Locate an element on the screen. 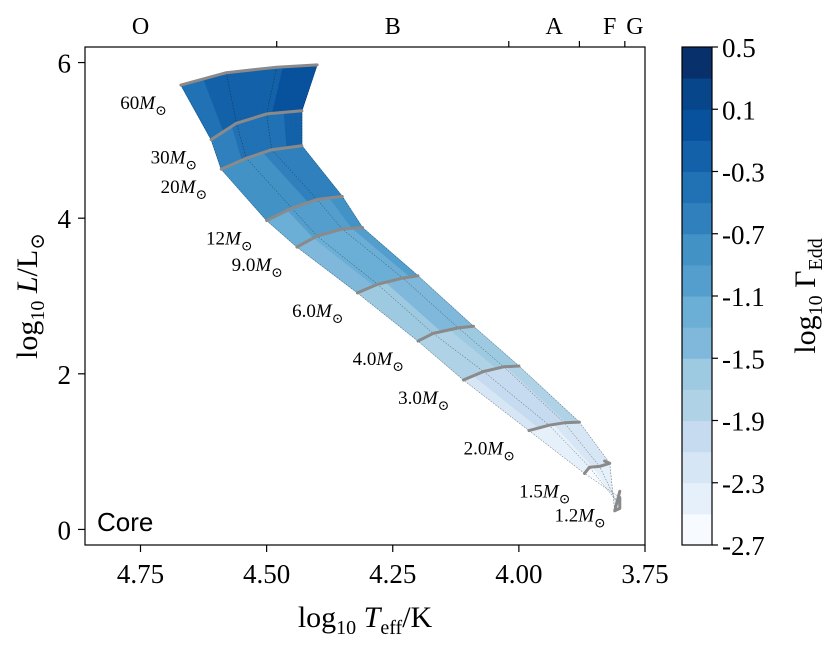 This screenshot has width=830, height=646. spectral-class-label: O is located at coordinates (140, 27).